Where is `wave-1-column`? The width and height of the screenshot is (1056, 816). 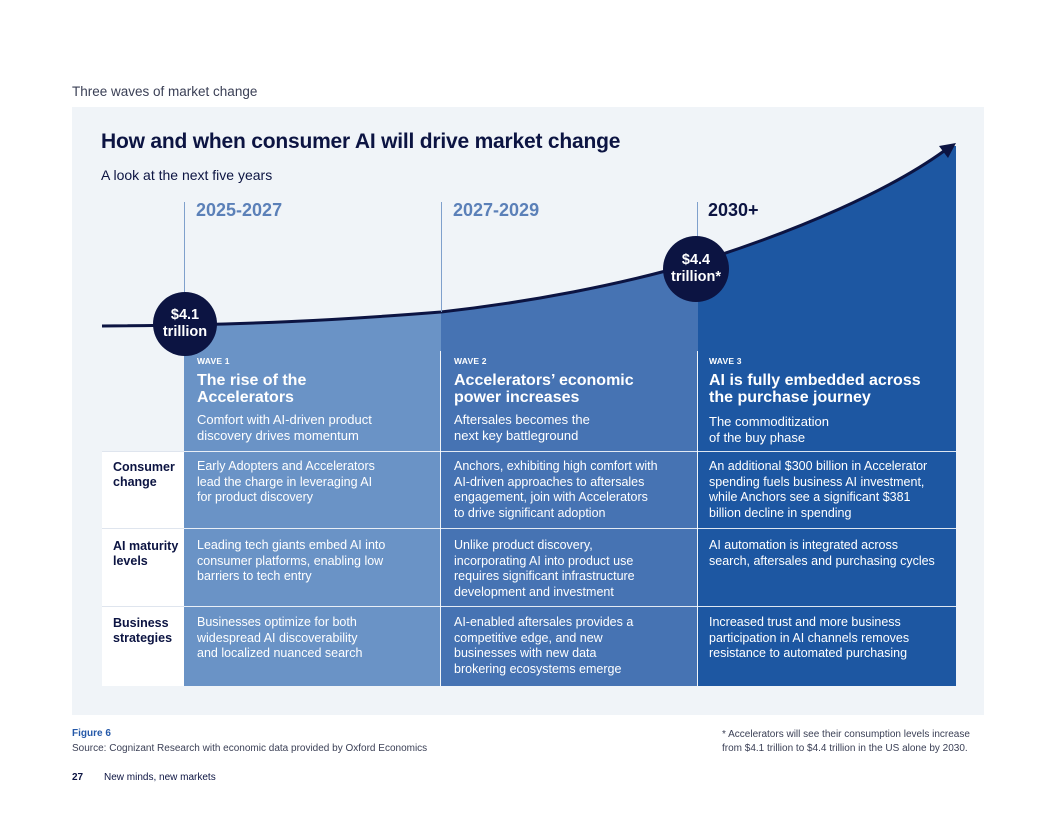 wave-1-column is located at coordinates (312, 518).